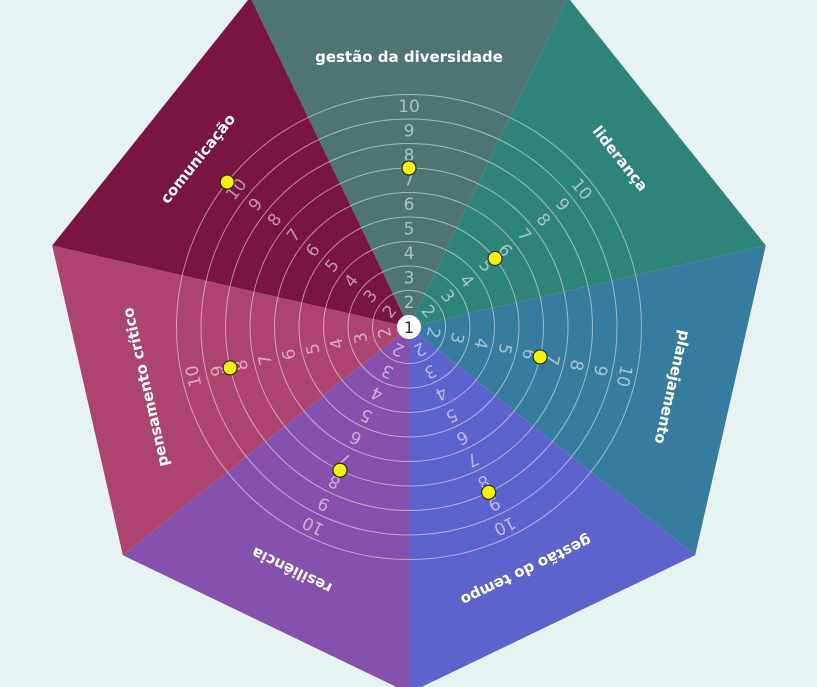 The height and width of the screenshot is (687, 817). I want to click on center-label: 1, so click(409, 327).